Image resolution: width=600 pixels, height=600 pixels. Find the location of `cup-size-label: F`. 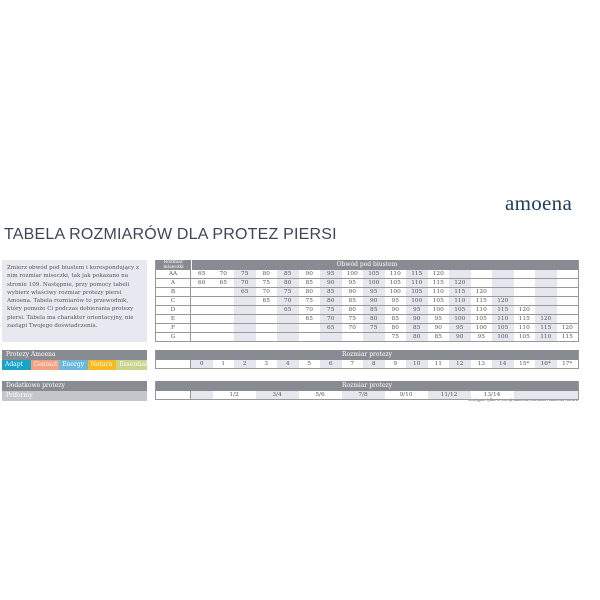

cup-size-label: F is located at coordinates (173, 328).